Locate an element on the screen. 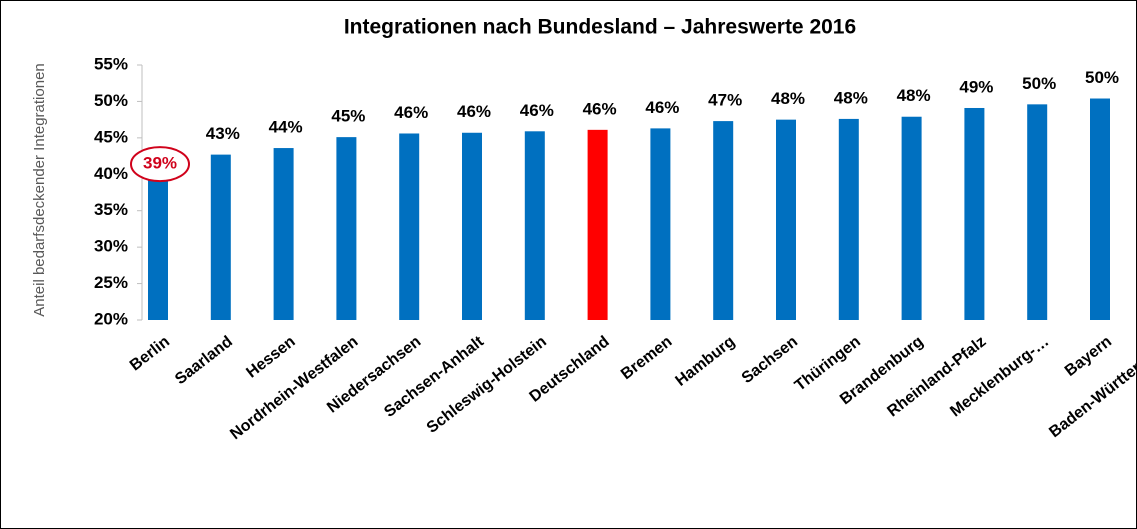 Image resolution: width=1137 pixels, height=529 pixels. value-label: 39% is located at coordinates (160, 163).